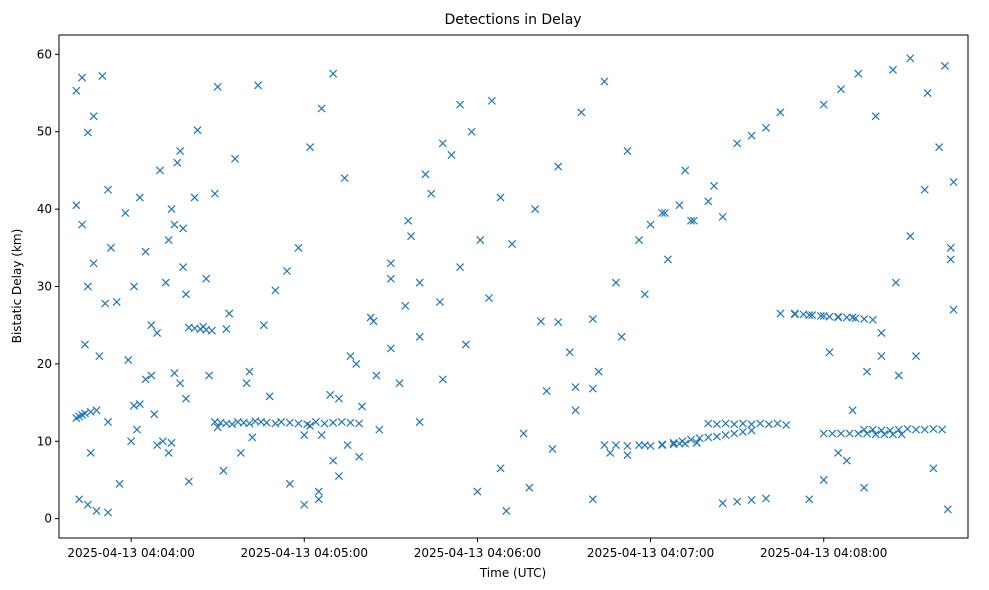 The image size is (989, 590). Describe the element at coordinates (512, 573) in the screenshot. I see `x-axis-label: Time (UTC)` at that location.